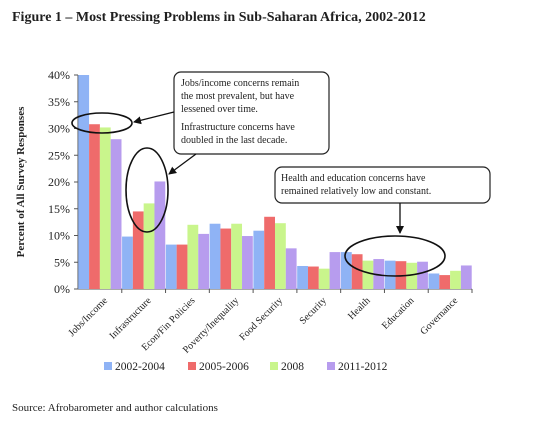 This screenshot has width=534, height=424. Describe the element at coordinates (237, 256) in the screenshot. I see `bar-2008-poverty-inequality` at that location.